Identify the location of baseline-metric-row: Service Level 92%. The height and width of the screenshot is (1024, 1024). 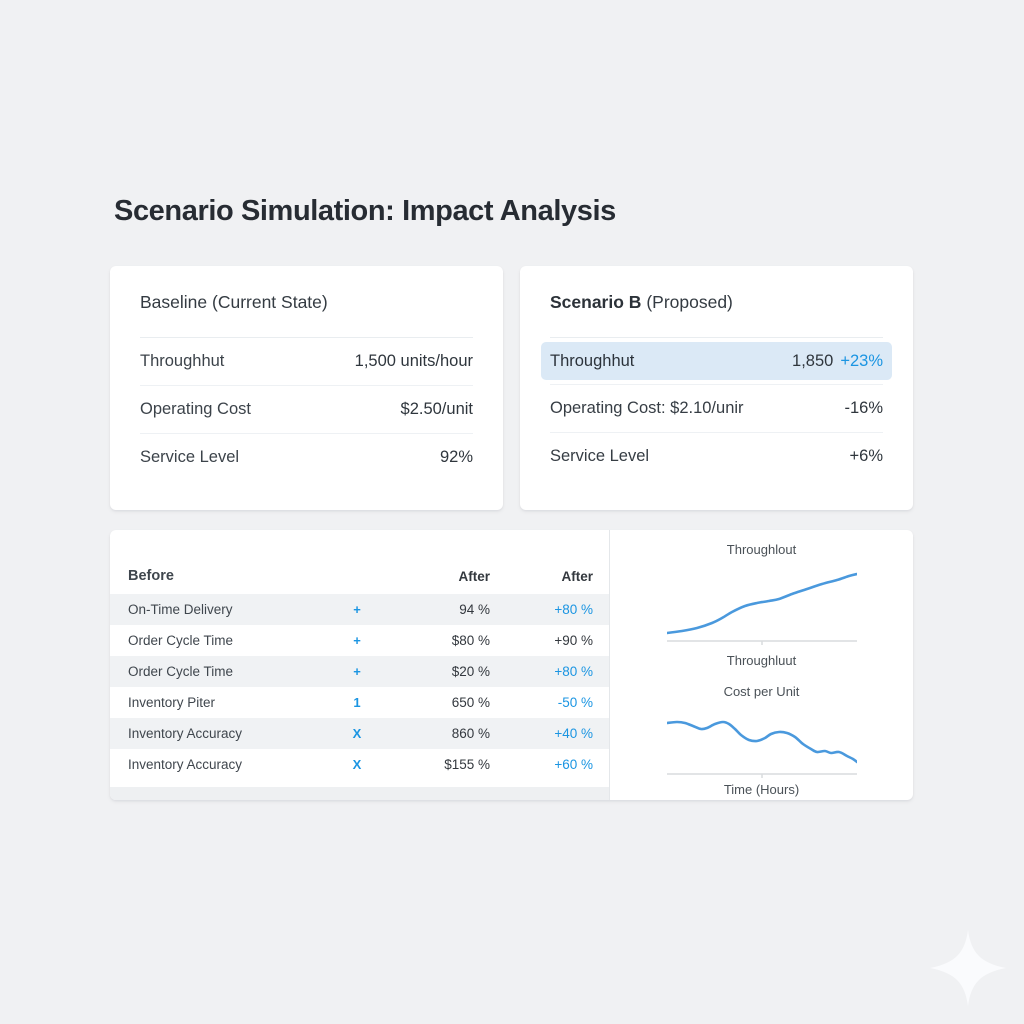
(306, 457).